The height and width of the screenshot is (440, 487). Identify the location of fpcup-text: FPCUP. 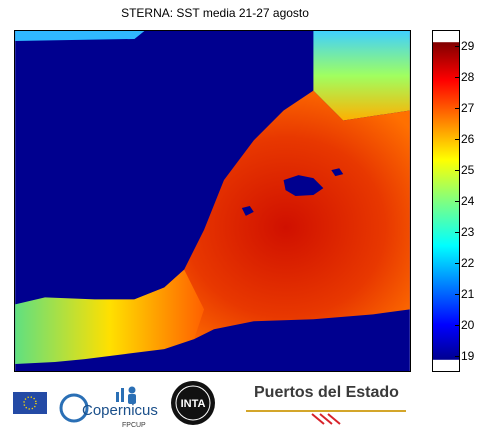
(134, 425).